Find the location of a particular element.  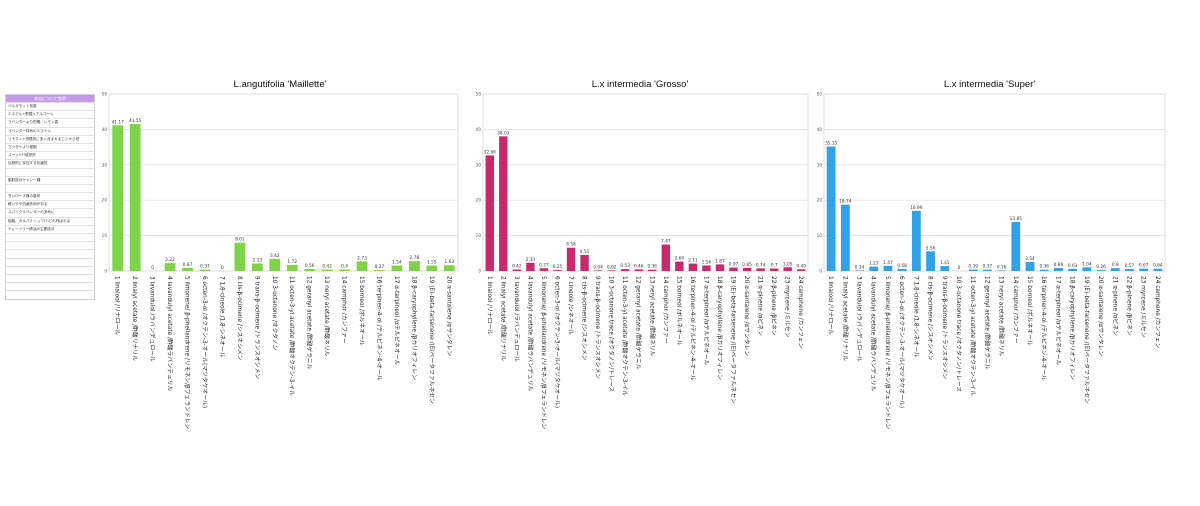

data-label: 0.86 is located at coordinates (1059, 265).